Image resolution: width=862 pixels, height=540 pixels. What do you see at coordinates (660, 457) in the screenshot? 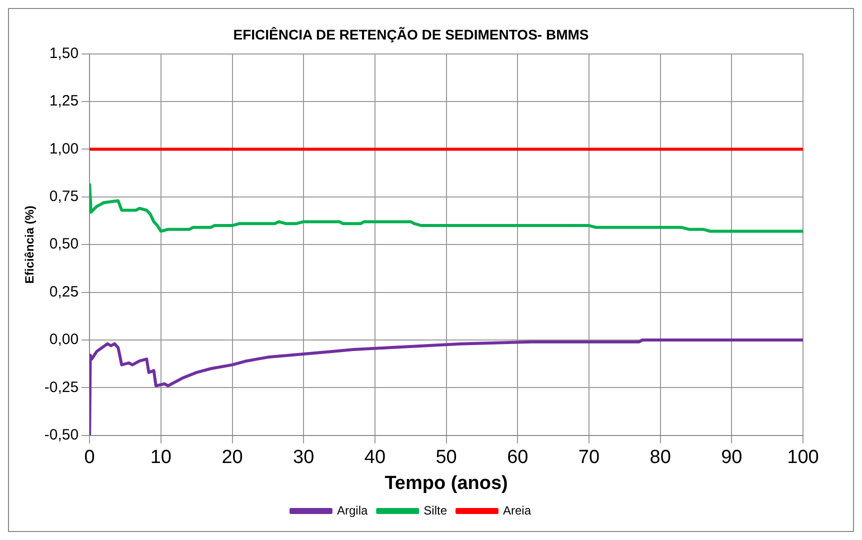
I see `x-tick-label: 80` at bounding box center [660, 457].